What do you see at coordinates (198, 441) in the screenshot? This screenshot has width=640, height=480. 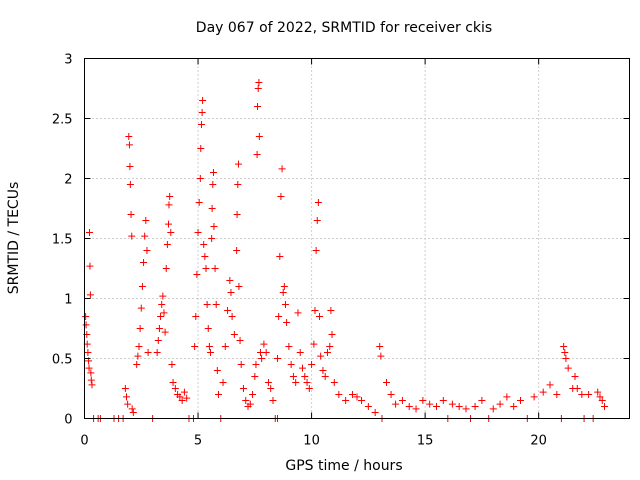 I see `x-tick-label: 5` at bounding box center [198, 441].